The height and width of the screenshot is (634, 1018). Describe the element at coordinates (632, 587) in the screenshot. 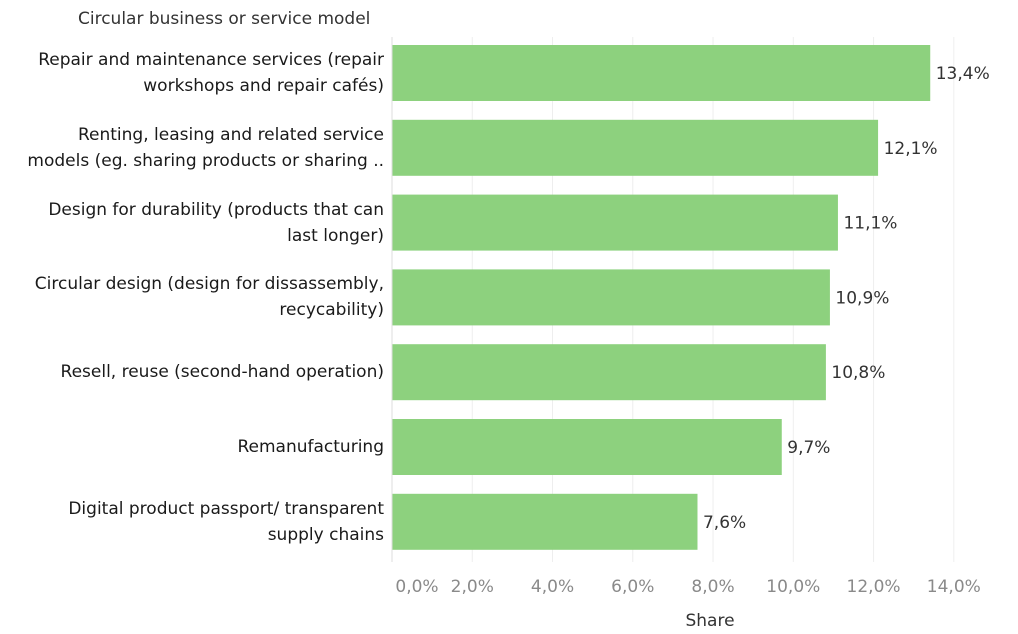

I see `x-tick-label: 6,0%` at that location.